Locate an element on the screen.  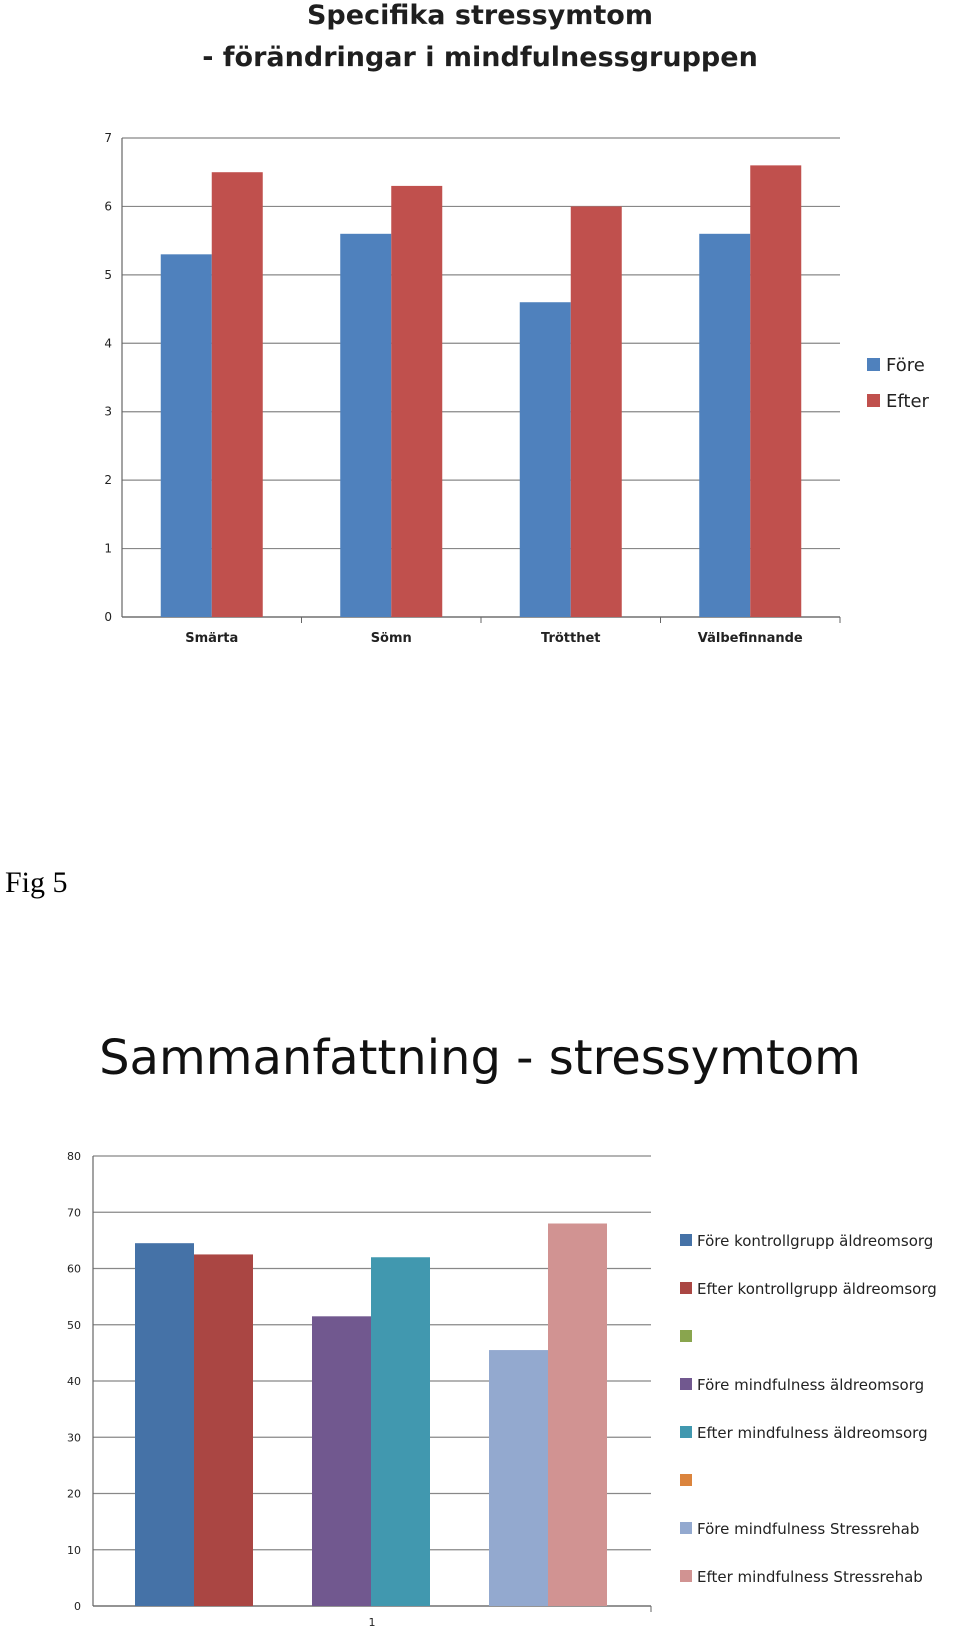
chart2-ytick-label: 0 is located at coordinates (77, 1606).